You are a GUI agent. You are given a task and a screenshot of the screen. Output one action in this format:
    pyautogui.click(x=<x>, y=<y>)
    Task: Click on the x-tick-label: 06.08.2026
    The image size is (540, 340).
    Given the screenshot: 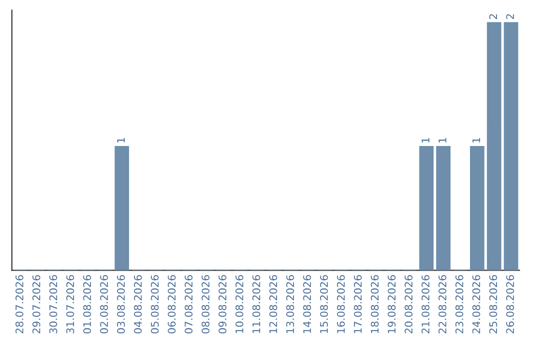 What is the action you would take?
    pyautogui.click(x=172, y=304)
    